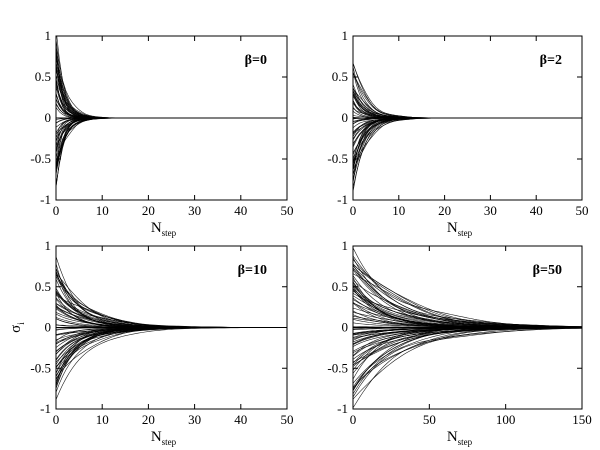  I want to click on x-tick-label: 150, so click(582, 419).